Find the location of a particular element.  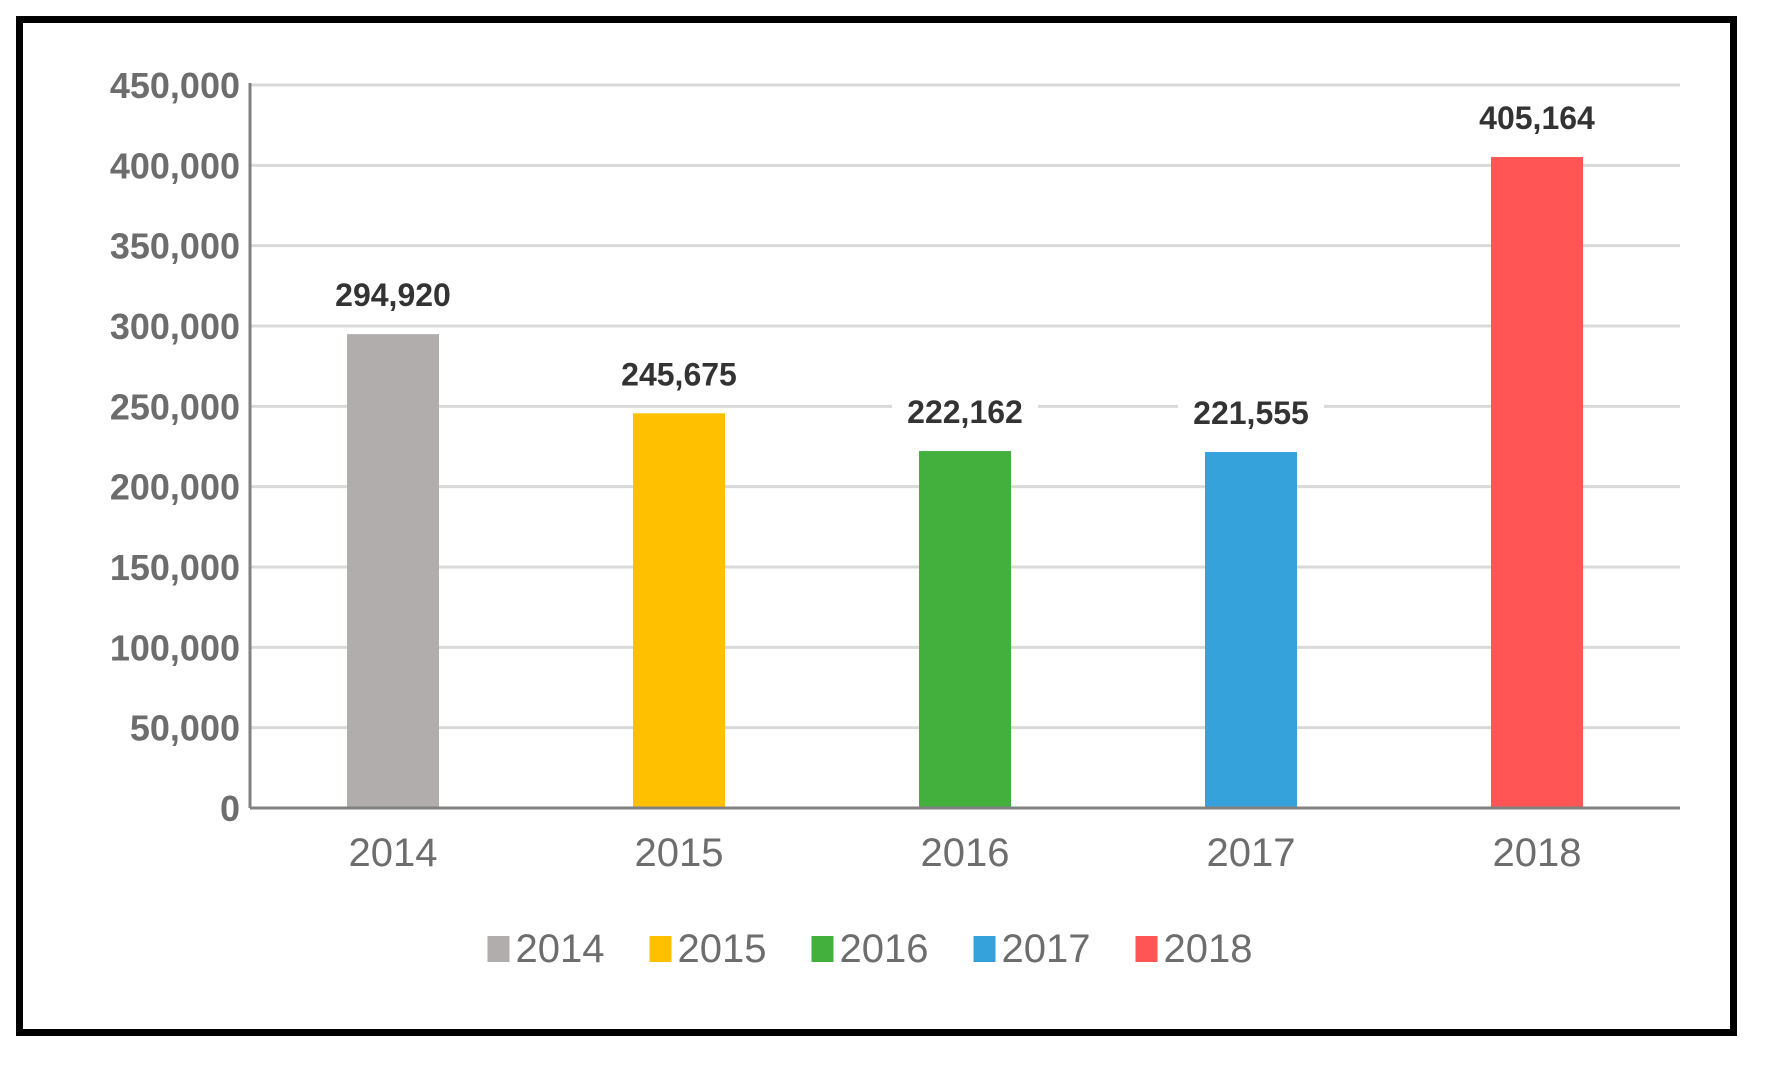

legend-label-2018: 2018 is located at coordinates (1208, 949).